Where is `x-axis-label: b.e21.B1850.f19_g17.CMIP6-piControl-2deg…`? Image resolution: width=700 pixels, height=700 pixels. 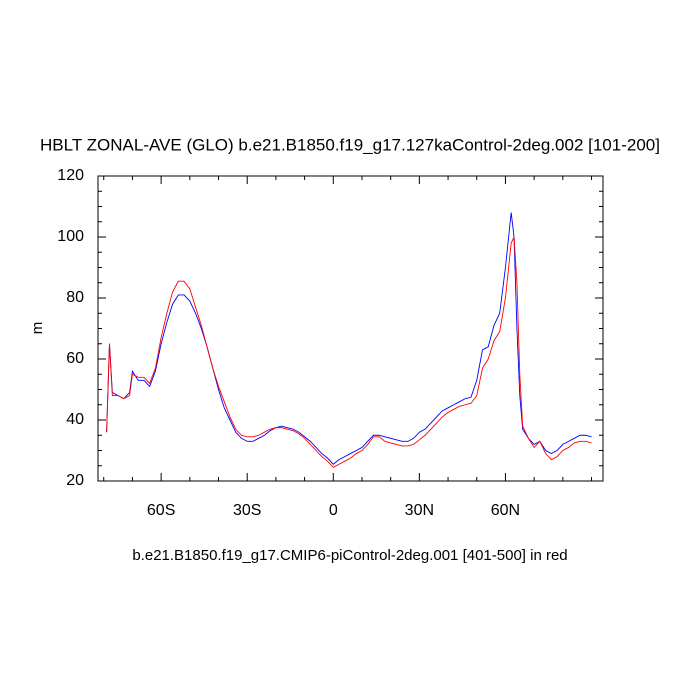
x-axis-label: b.e21.B1850.f19_g17.CMIP6-piControl-2deg… is located at coordinates (349, 555).